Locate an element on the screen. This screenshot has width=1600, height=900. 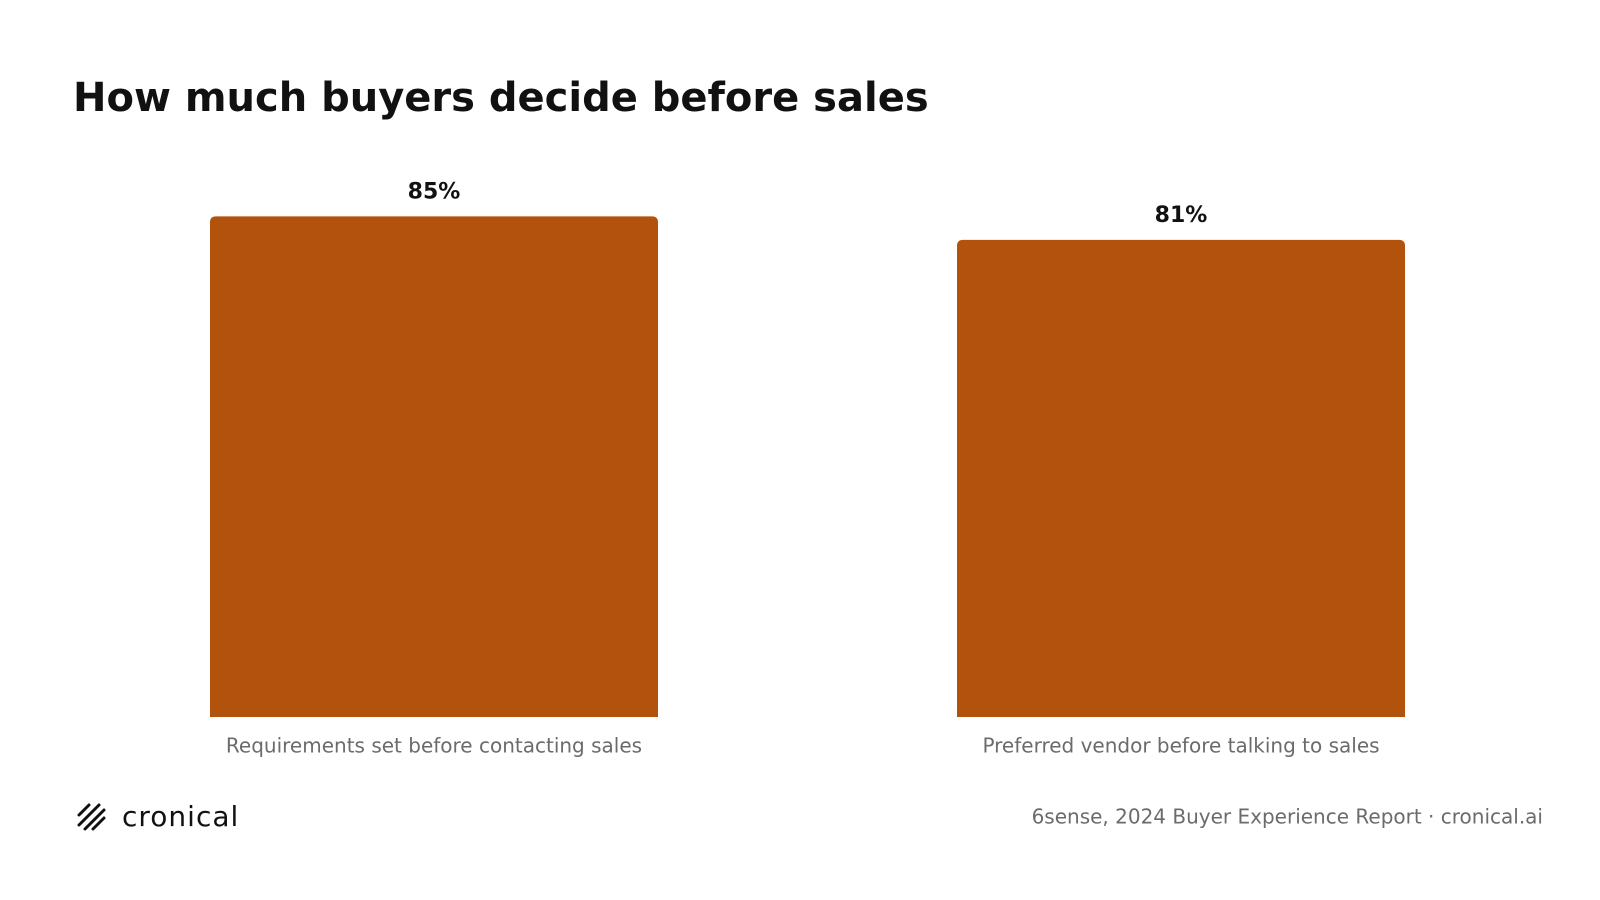
x-tick-label: Preferred vendor before talking to sales is located at coordinates (1180, 746).